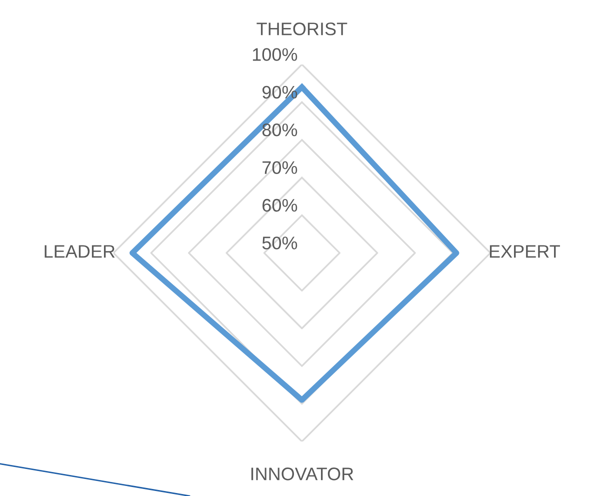 Image resolution: width=592 pixels, height=496 pixels. Describe the element at coordinates (79, 251) in the screenshot. I see `spoke-label: LEADER` at that location.